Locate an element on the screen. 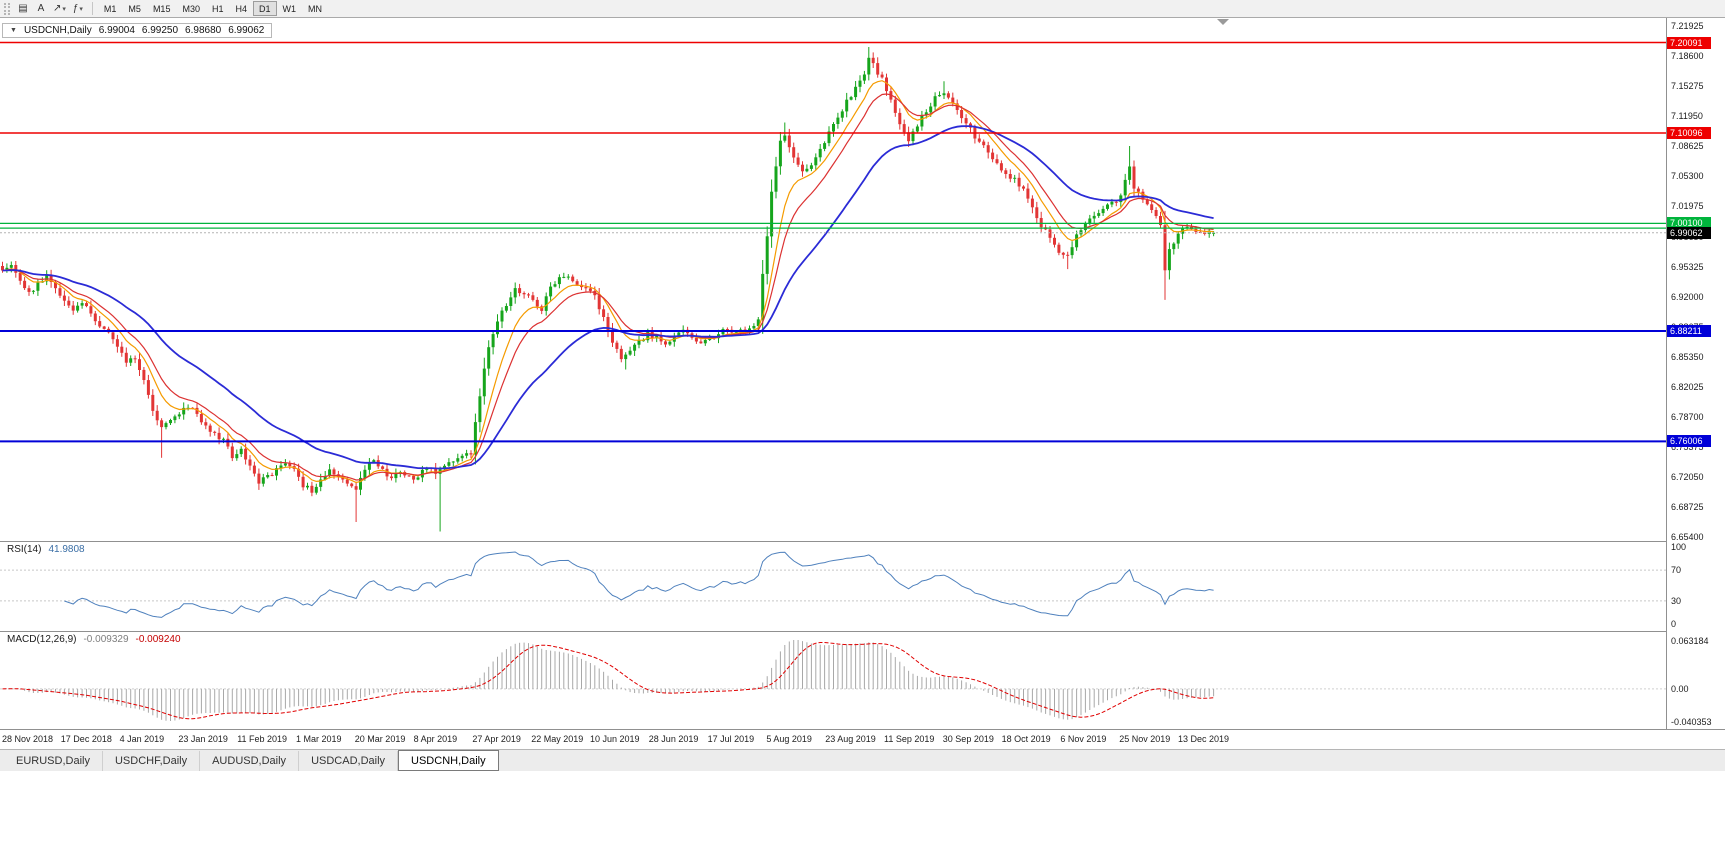 The width and height of the screenshot is (1725, 848). timeframe-button-m30: M30 is located at coordinates (191, 8).